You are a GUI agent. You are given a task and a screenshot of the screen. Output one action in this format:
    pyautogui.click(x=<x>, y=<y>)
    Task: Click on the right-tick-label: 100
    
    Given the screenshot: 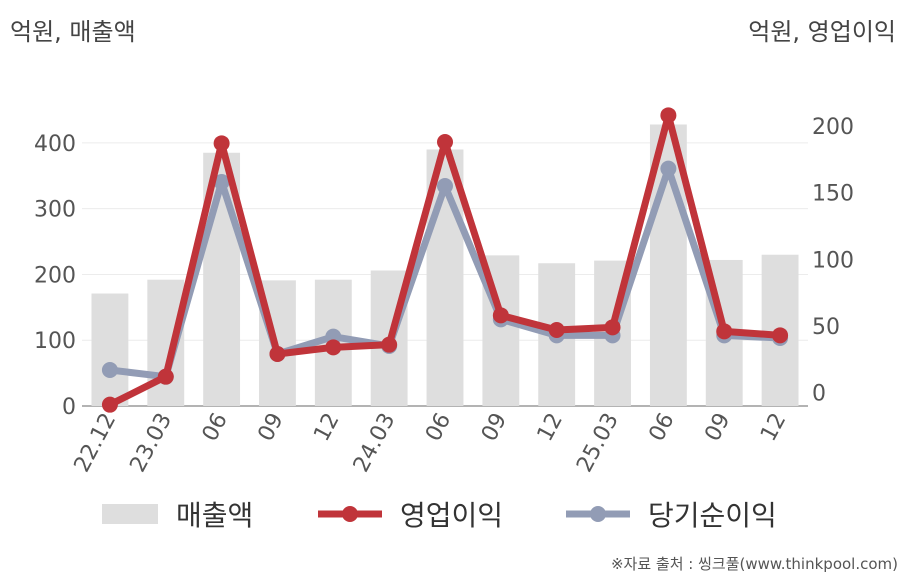 What is the action you would take?
    pyautogui.click(x=833, y=260)
    